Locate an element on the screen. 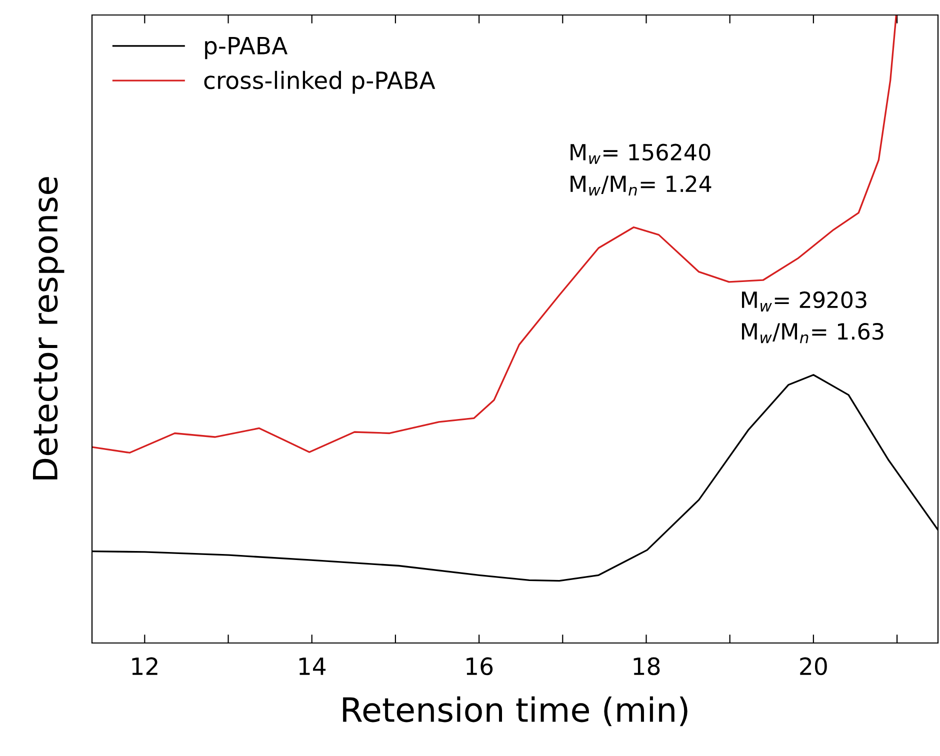  annotation: M$_{w}$= 29203 M$_{w}$/M$_{n}$= 1.63 is located at coordinates (813, 317).